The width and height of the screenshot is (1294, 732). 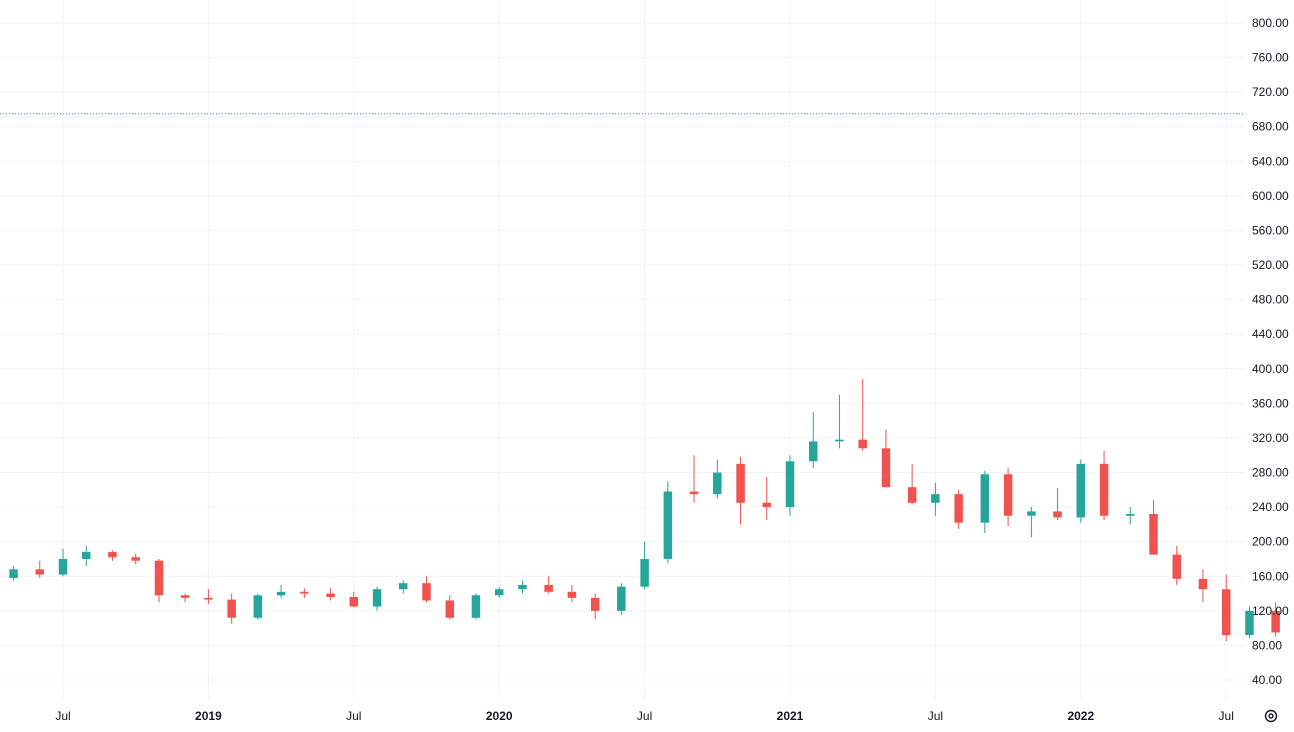 What do you see at coordinates (208, 716) in the screenshot?
I see `x-tick-label: 2019` at bounding box center [208, 716].